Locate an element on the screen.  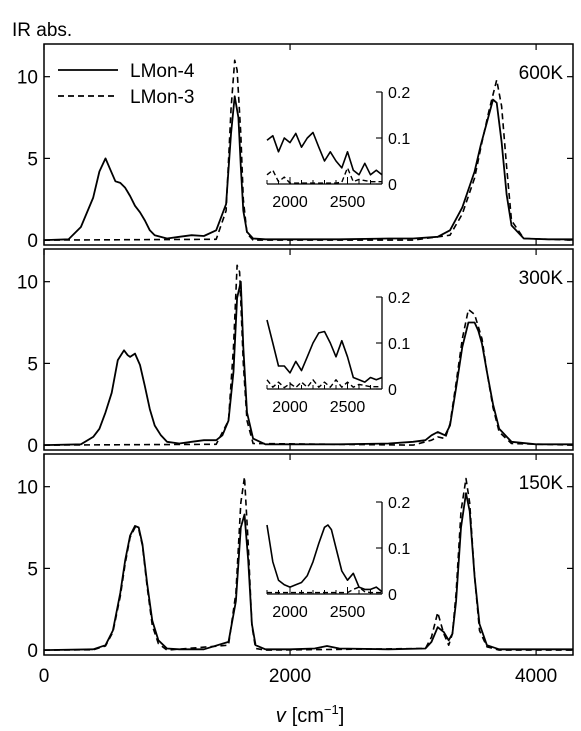
x-tick-label: 4000 is located at coordinates (536, 676).